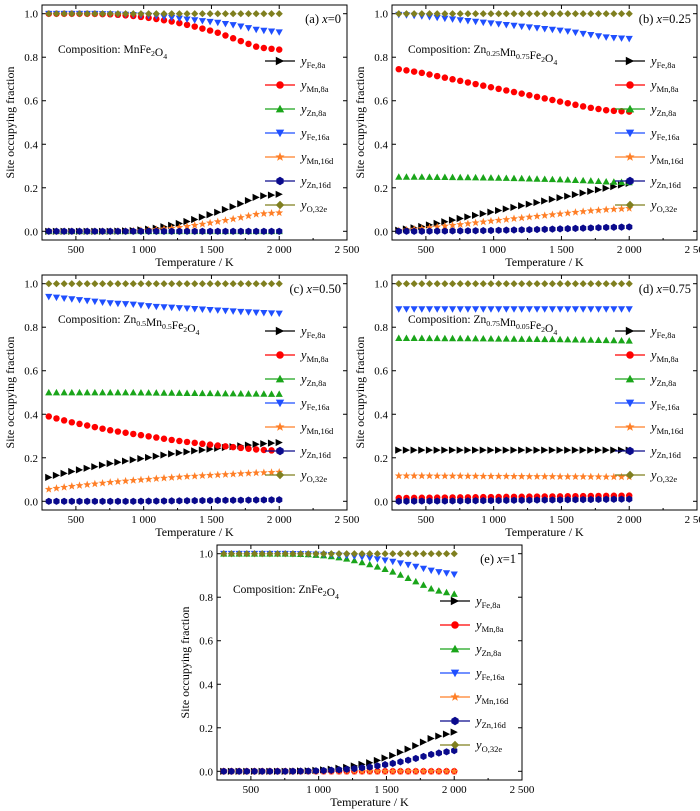 This screenshot has width=700, height=811. What do you see at coordinates (164, 434) in the screenshot?
I see `series-mn-8a` at bounding box center [164, 434].